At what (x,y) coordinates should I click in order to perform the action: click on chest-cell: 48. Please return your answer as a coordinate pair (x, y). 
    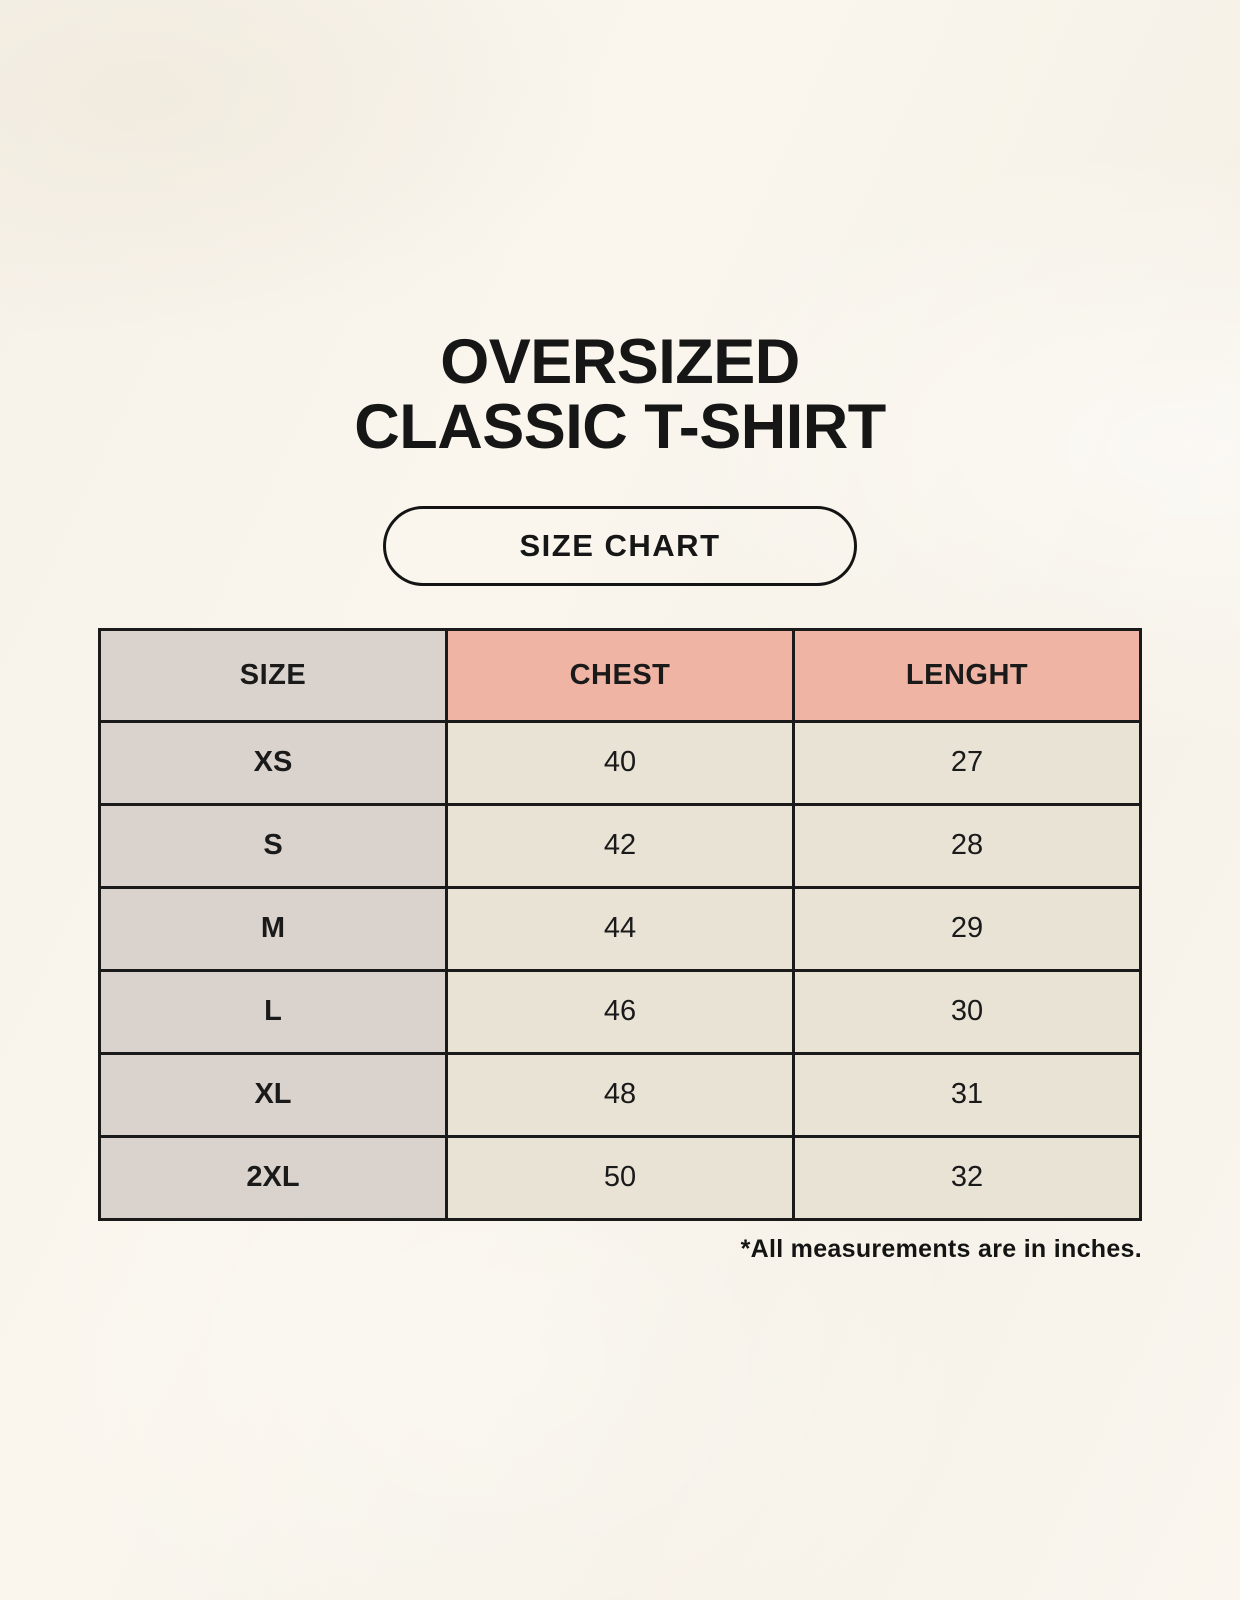
    Looking at the image, I should click on (620, 1094).